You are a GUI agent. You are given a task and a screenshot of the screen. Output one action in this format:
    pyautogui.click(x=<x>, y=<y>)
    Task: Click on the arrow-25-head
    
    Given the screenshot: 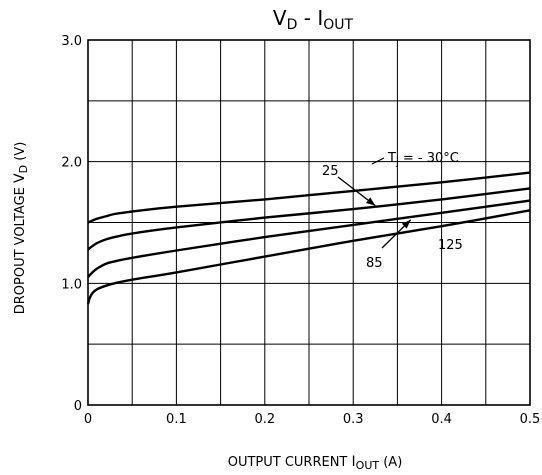 What is the action you would take?
    pyautogui.click(x=371, y=201)
    